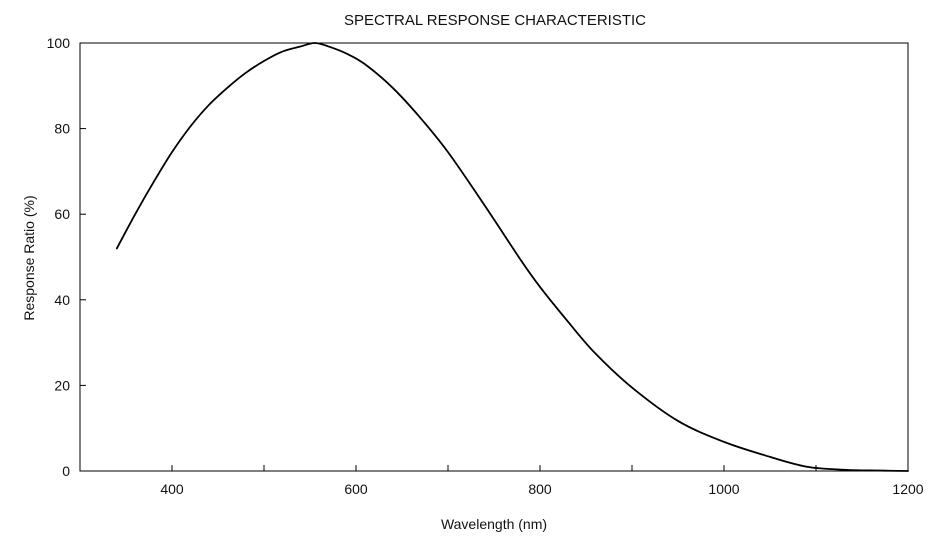 This screenshot has width=940, height=542. Describe the element at coordinates (356, 489) in the screenshot. I see `x-tick-label: 600` at that location.